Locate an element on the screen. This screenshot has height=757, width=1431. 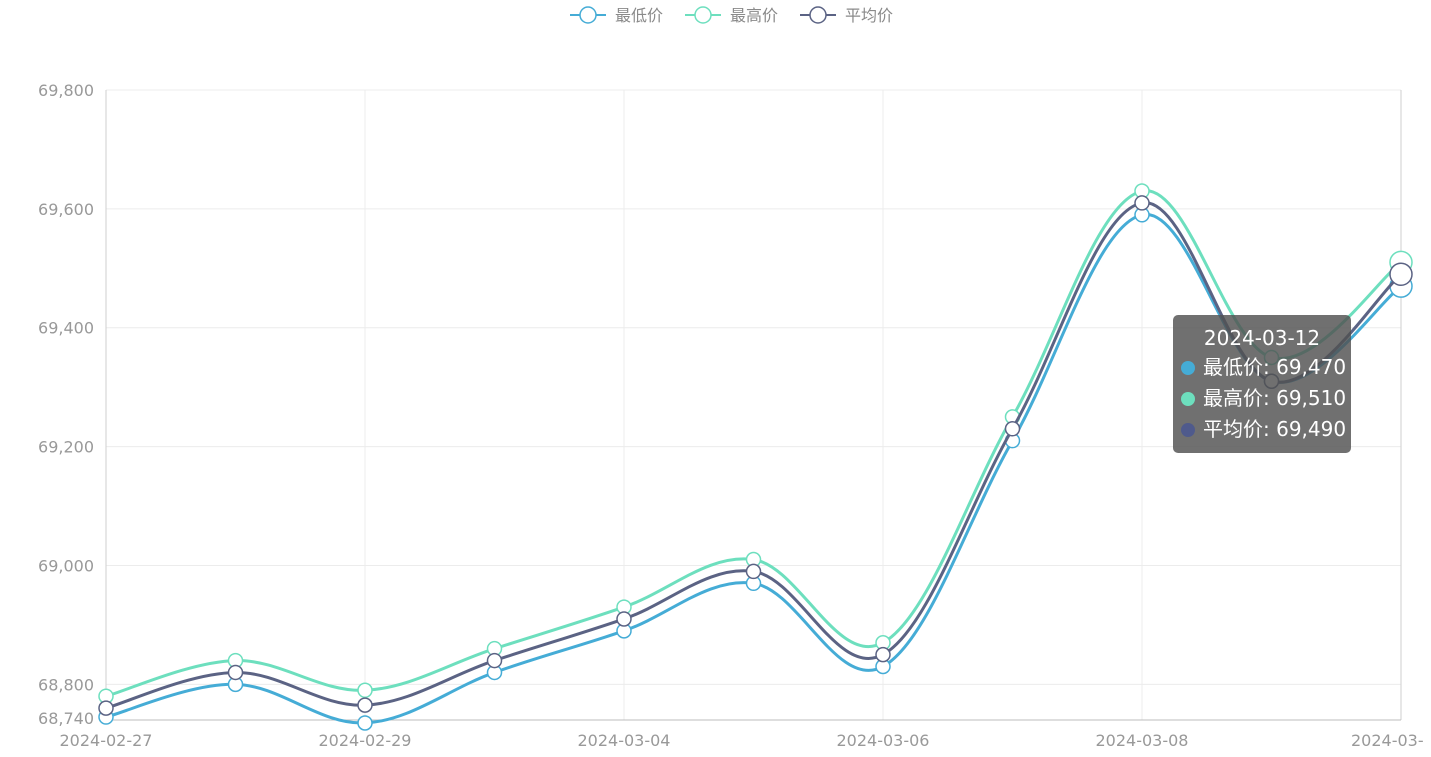
y-tick-label: 68,800 is located at coordinates (66, 684).